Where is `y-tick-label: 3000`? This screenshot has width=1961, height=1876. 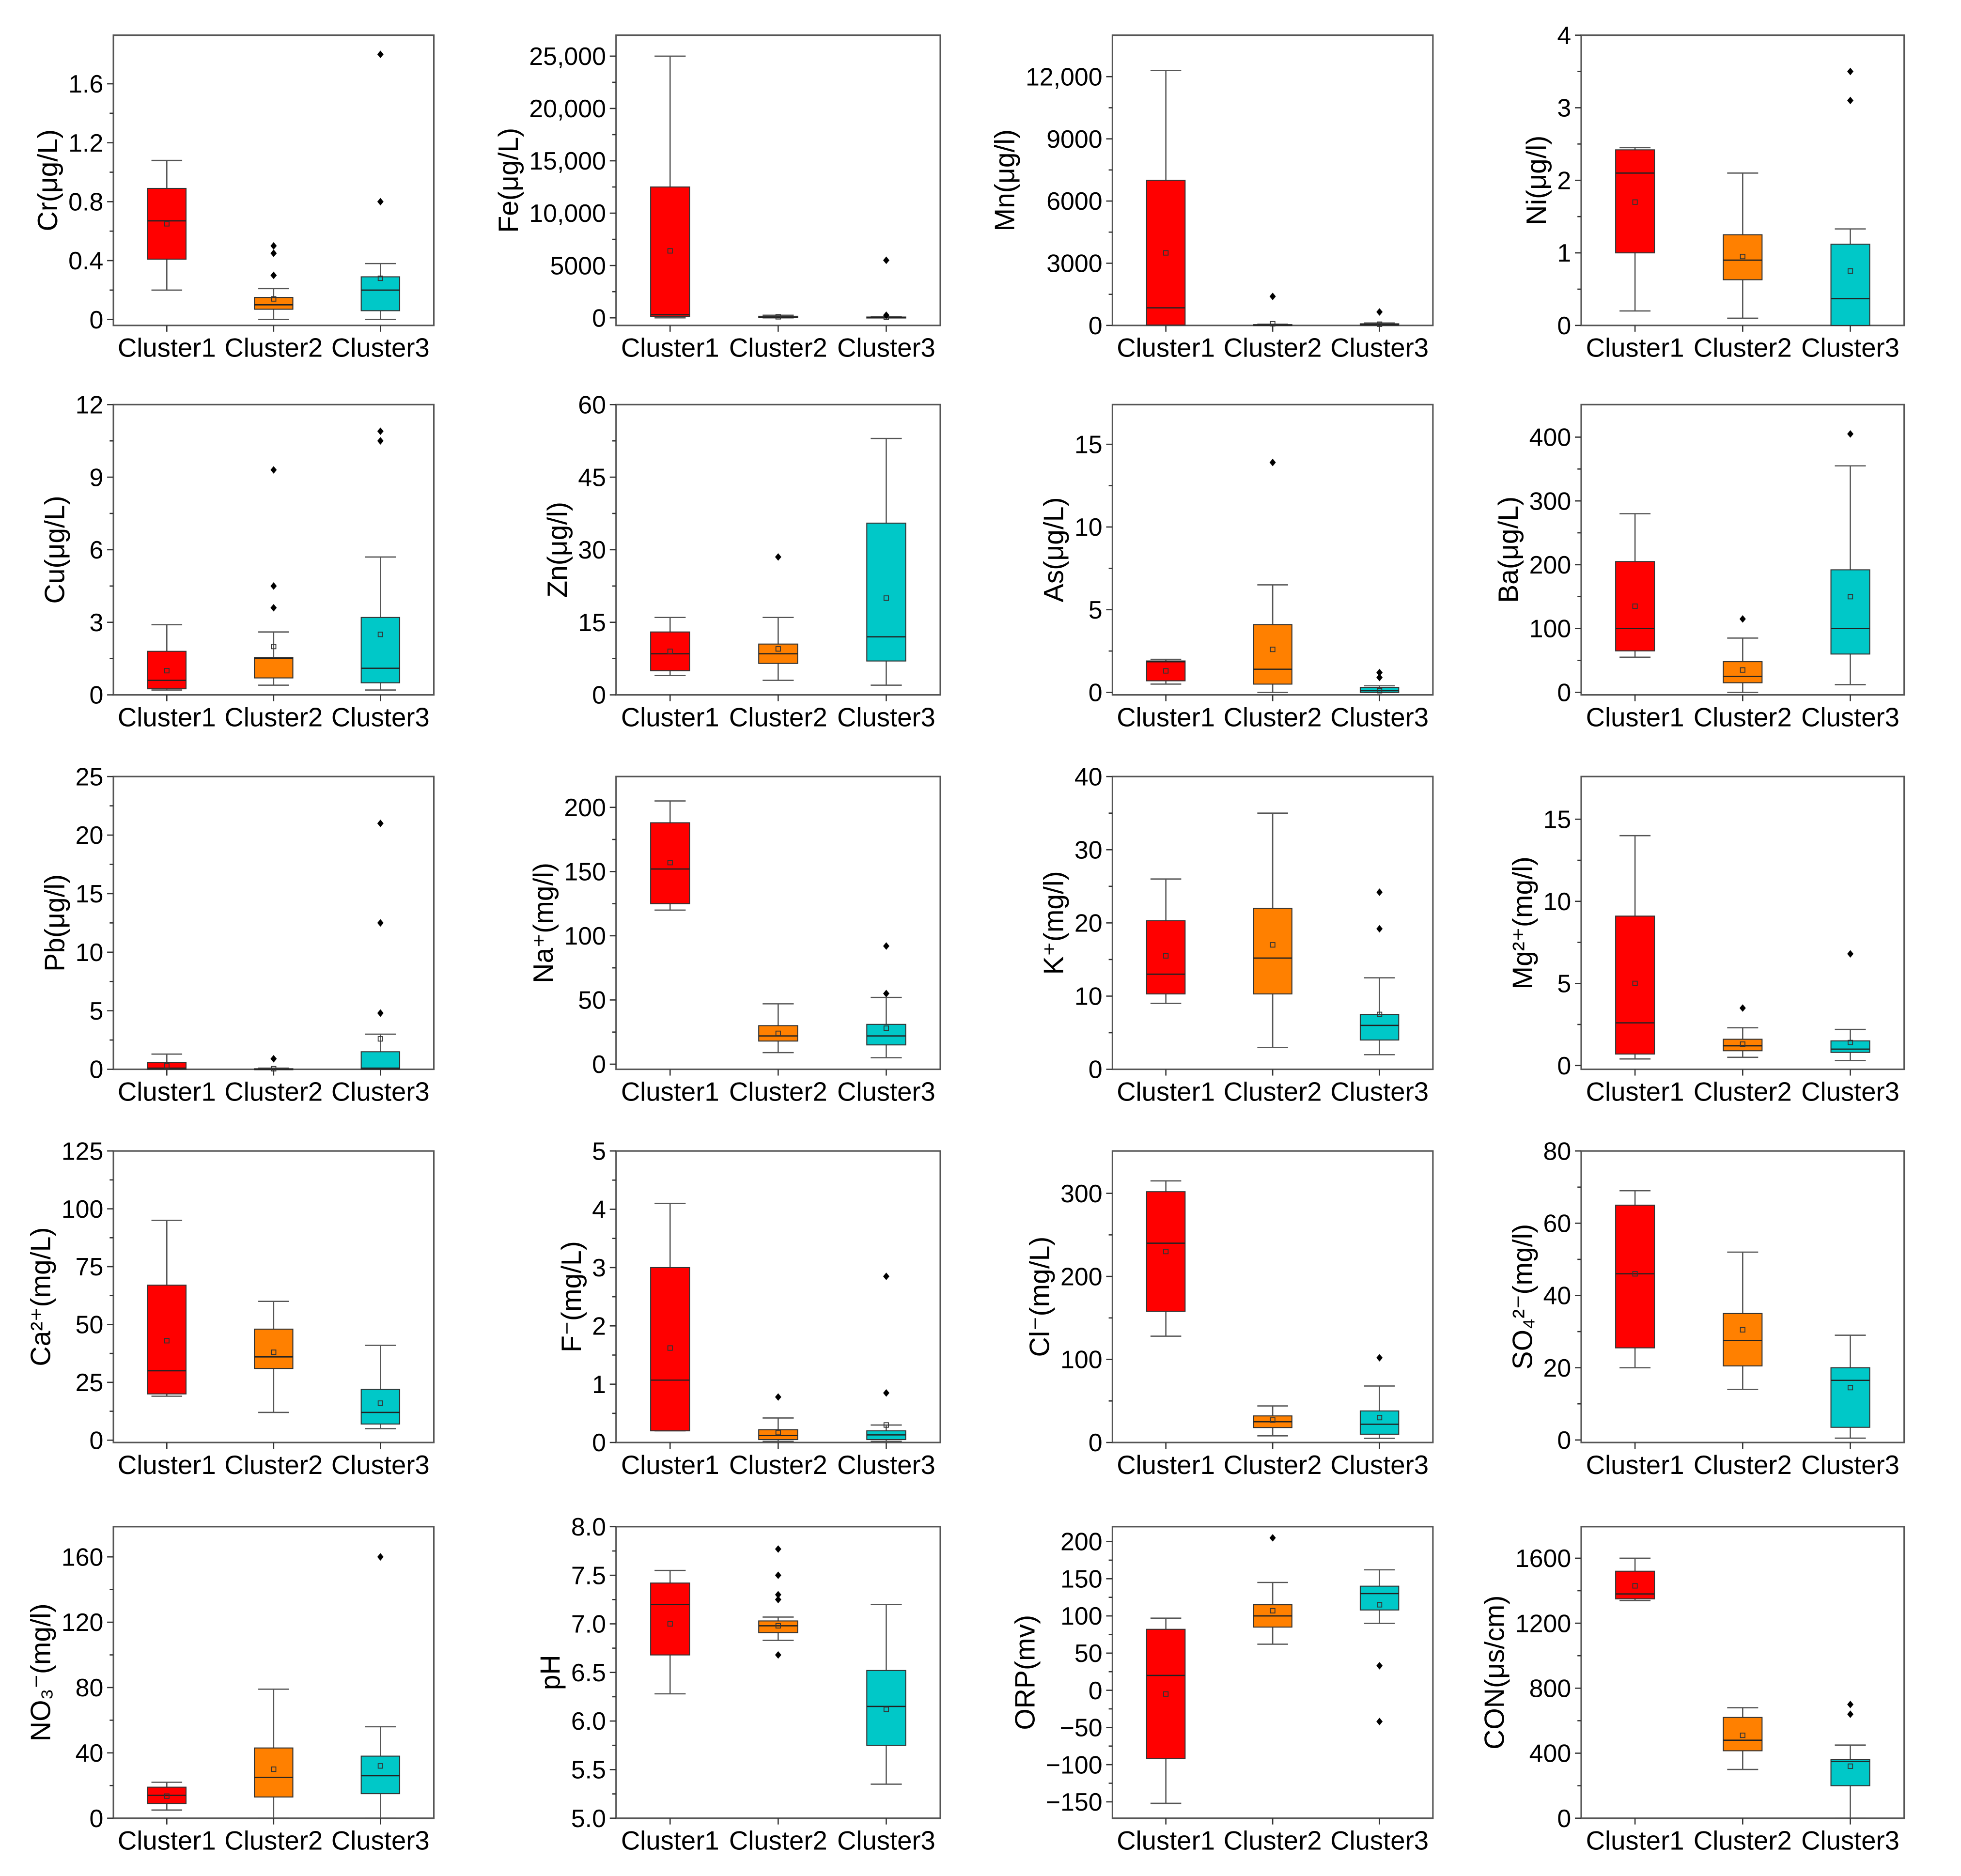
y-tick-label: 3000 is located at coordinates (1074, 263).